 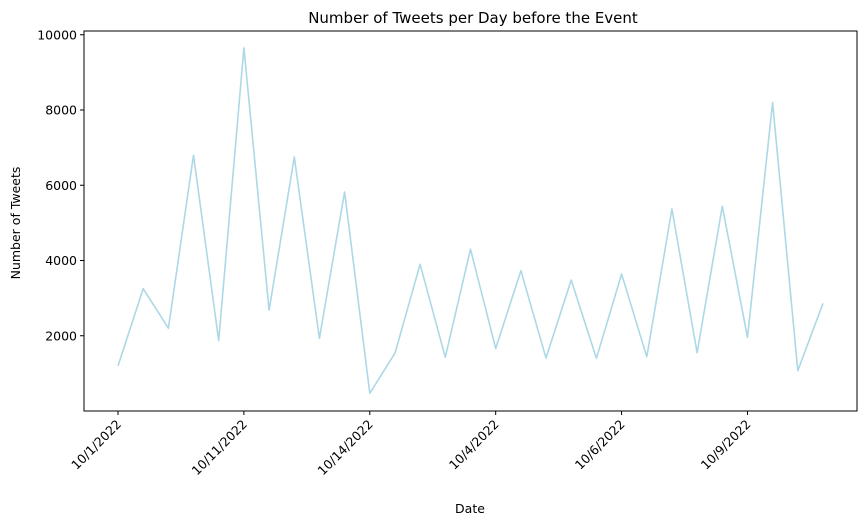 What do you see at coordinates (600, 445) in the screenshot?
I see `x-tick-label: 10/6/2022` at bounding box center [600, 445].